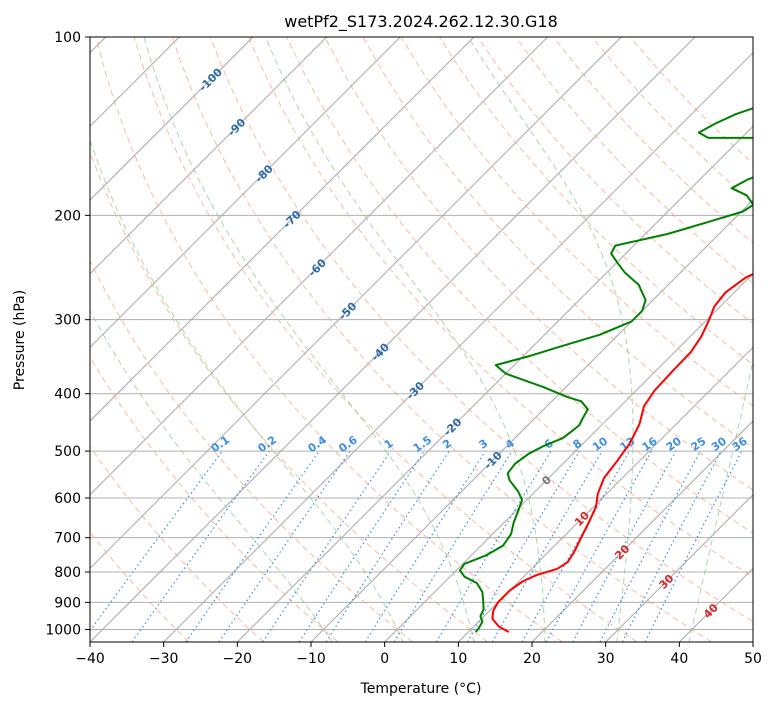  I want to click on y-tick-label: 800, so click(67, 573).